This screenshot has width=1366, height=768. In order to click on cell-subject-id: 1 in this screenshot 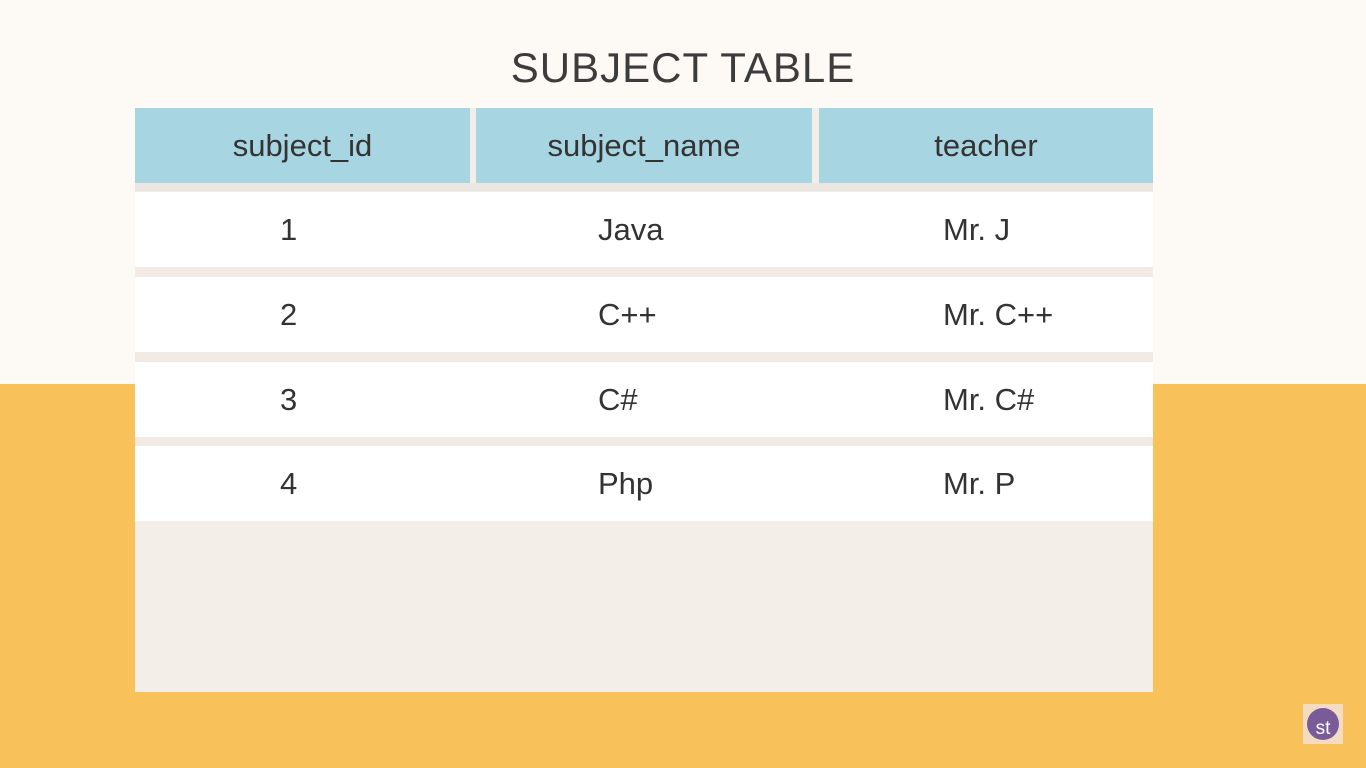, I will do `click(289, 229)`.